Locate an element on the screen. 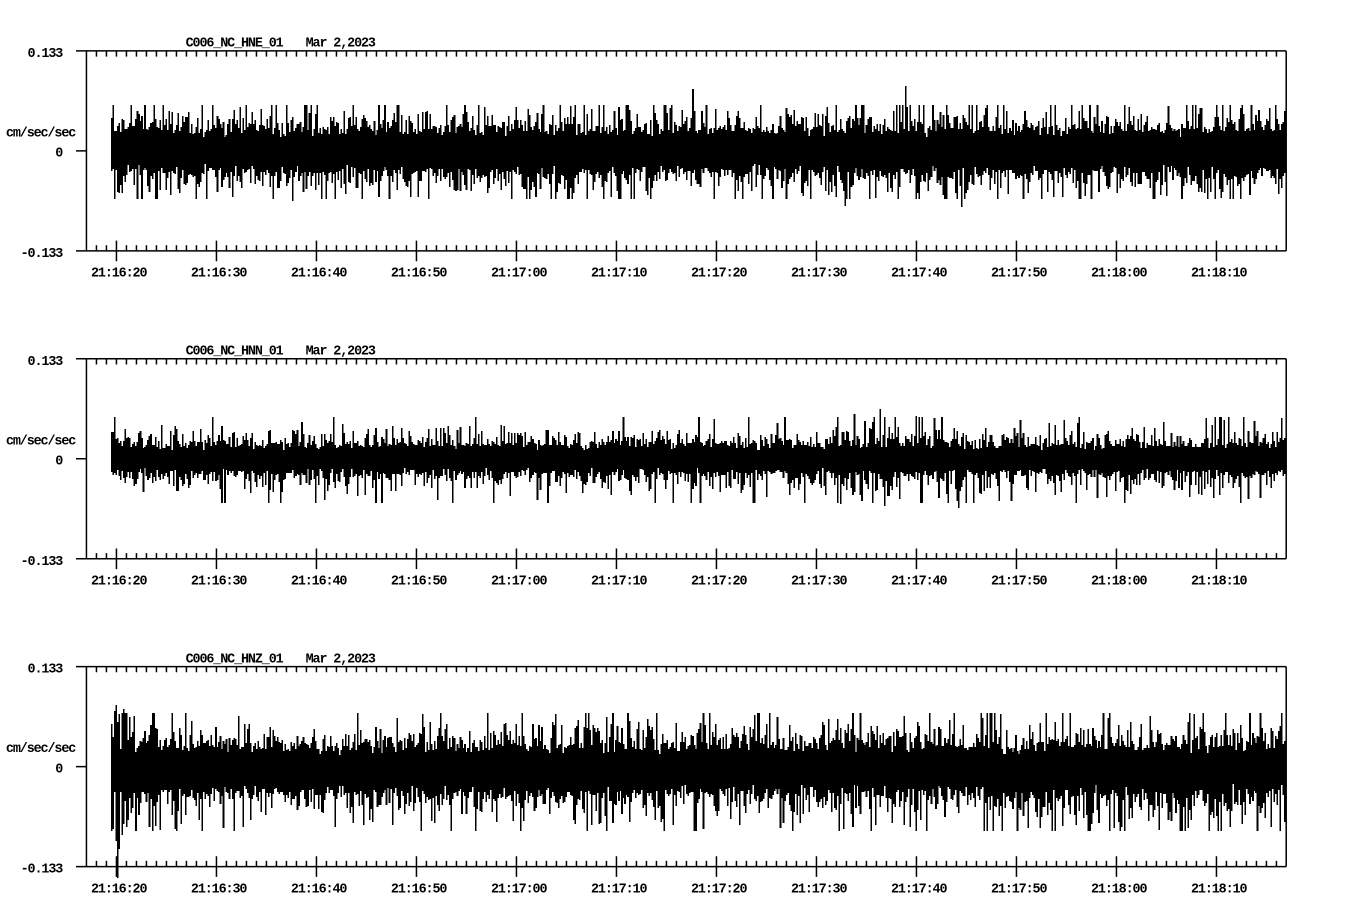 The image size is (1358, 924). svg-text: C006_NC_HNE_01 is located at coordinates (235, 44).